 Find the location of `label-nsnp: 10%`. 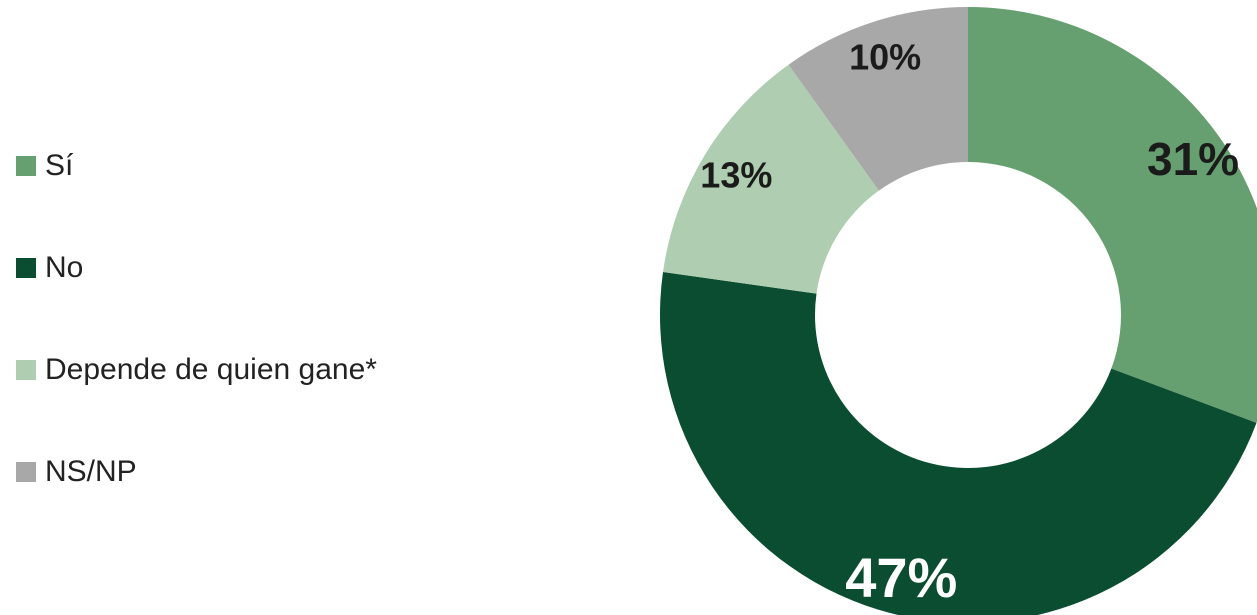

label-nsnp: 10% is located at coordinates (885, 57).